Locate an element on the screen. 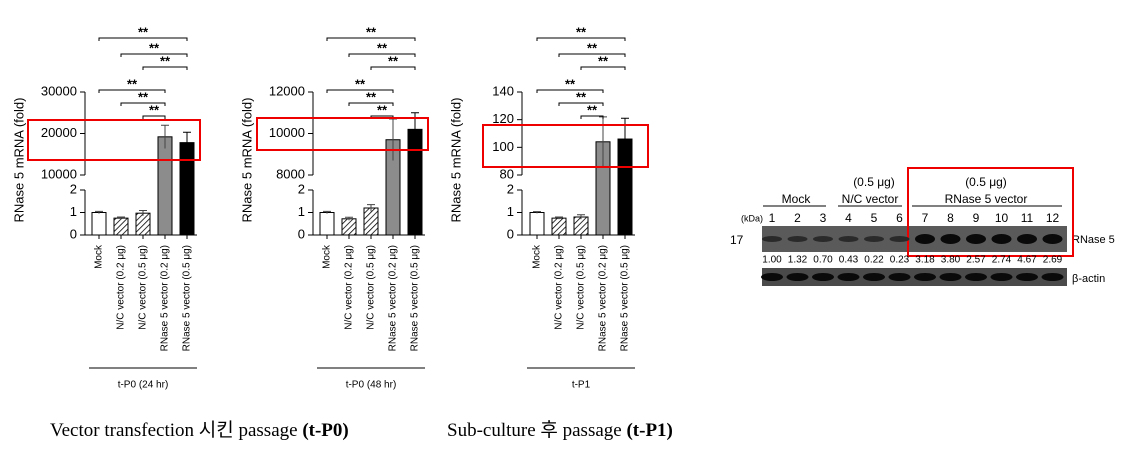  x-axis-label: t-P1 is located at coordinates (581, 385).